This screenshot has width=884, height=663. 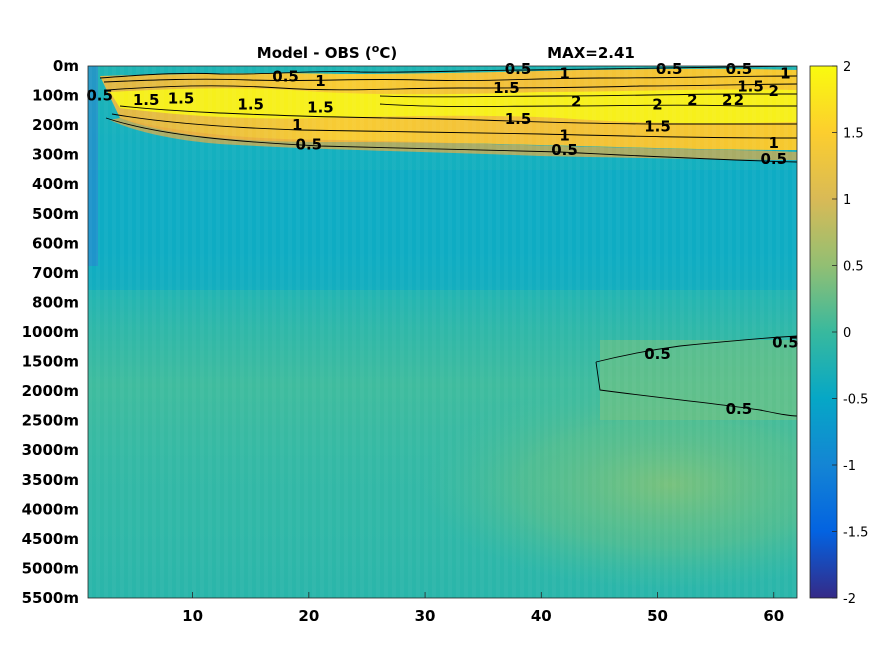 I want to click on contour-2-lower, so click(x=588, y=105).